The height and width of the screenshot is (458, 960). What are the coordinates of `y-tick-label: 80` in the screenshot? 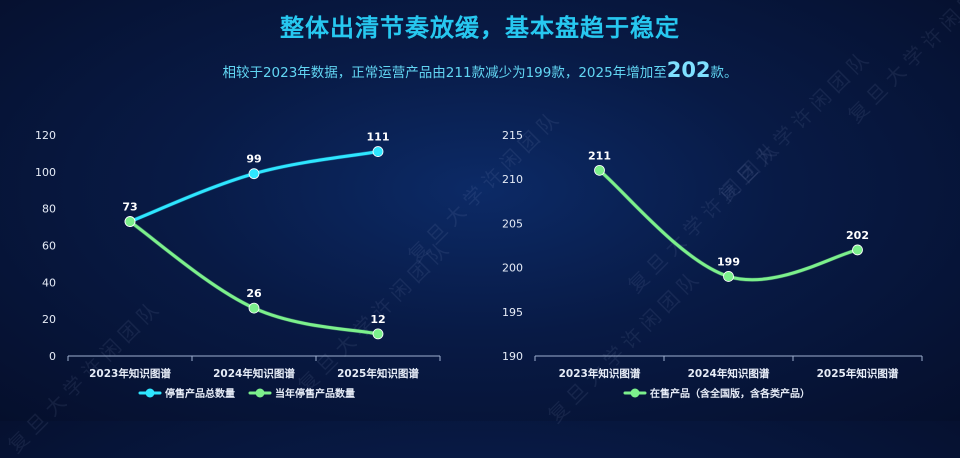 It's located at (49, 209).